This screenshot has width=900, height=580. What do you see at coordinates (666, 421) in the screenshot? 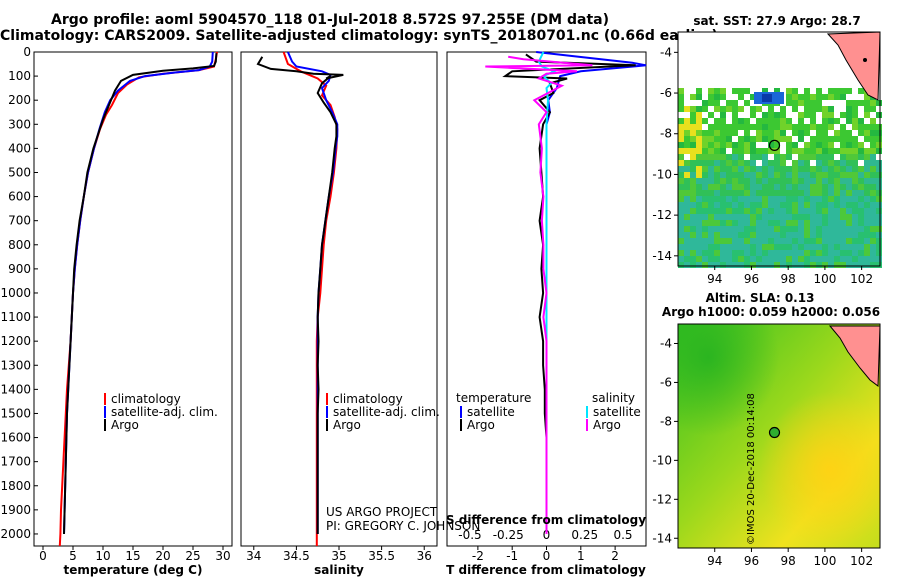
I see `lat-tick-label: -8` at bounding box center [666, 421].